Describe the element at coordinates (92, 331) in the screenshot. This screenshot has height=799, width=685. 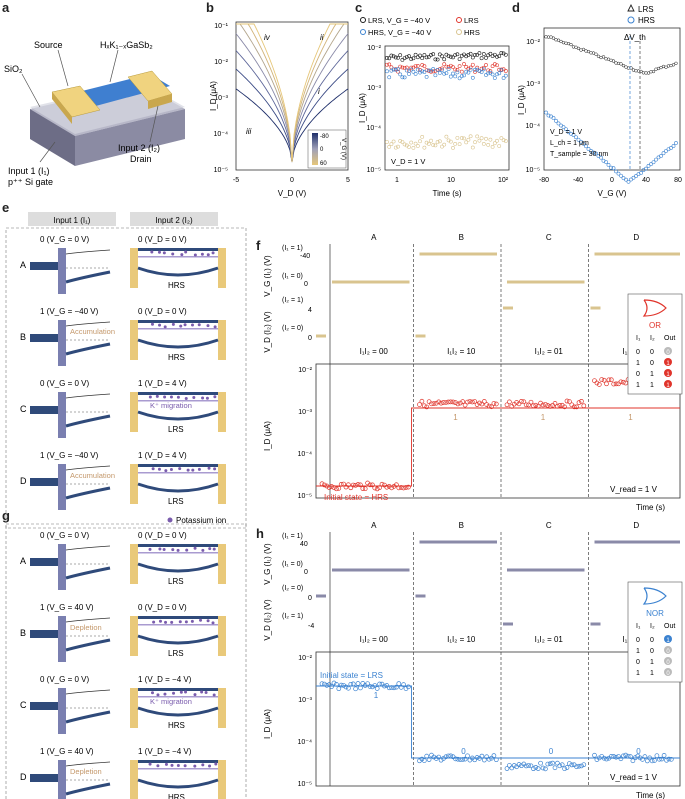
I see `note-text: Accumulation` at that location.